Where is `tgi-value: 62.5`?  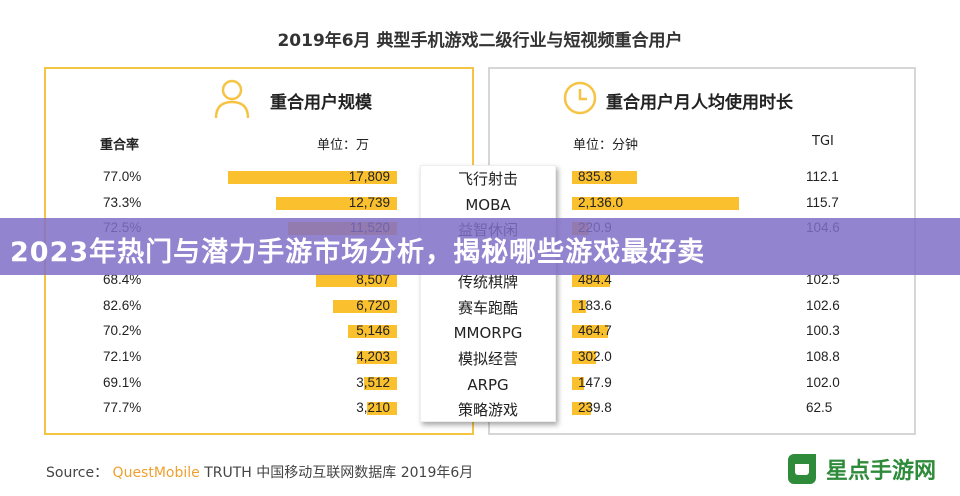
tgi-value: 62.5 is located at coordinates (819, 408).